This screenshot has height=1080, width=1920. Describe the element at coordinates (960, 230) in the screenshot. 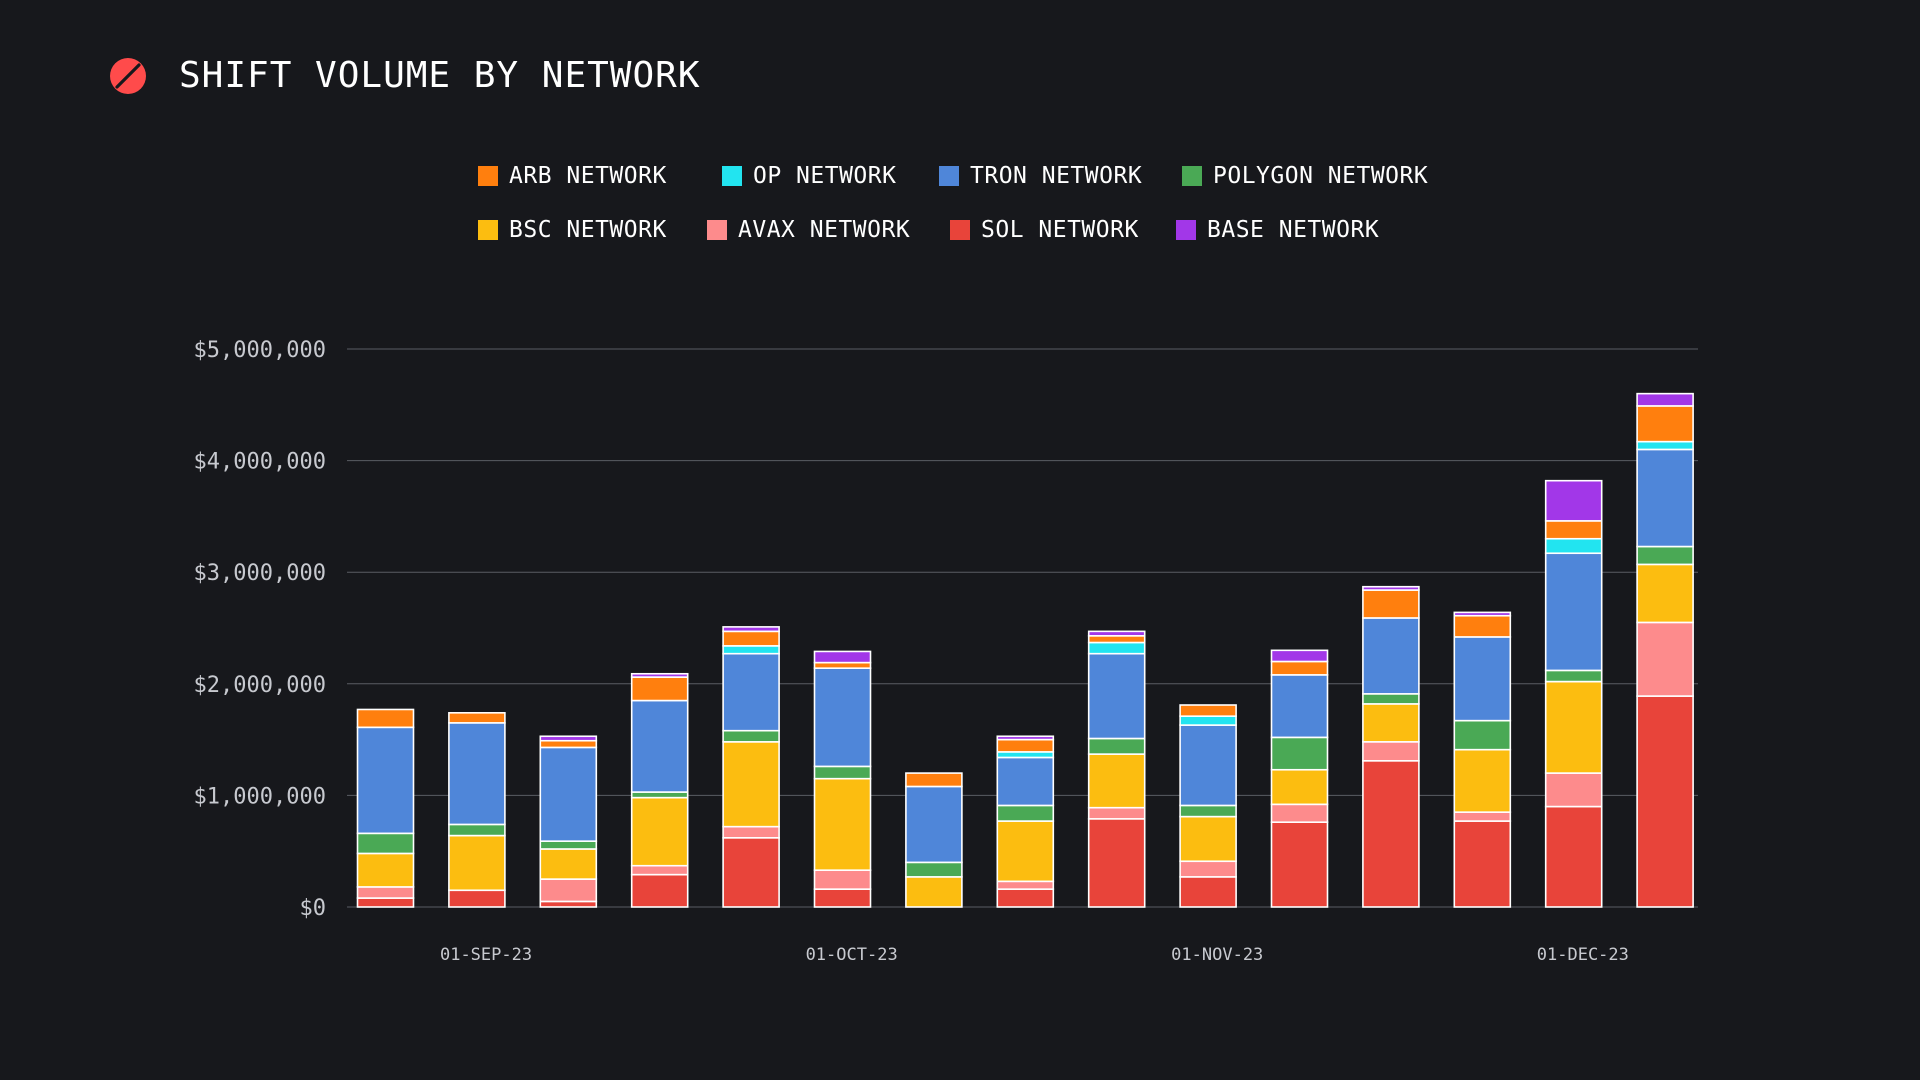

I see `legend-swatch-sol` at that location.